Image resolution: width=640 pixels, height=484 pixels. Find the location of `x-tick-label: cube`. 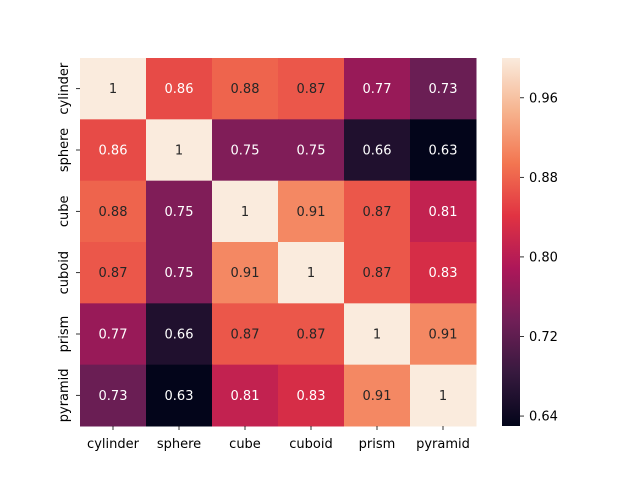

x-tick-label: cube is located at coordinates (245, 444).